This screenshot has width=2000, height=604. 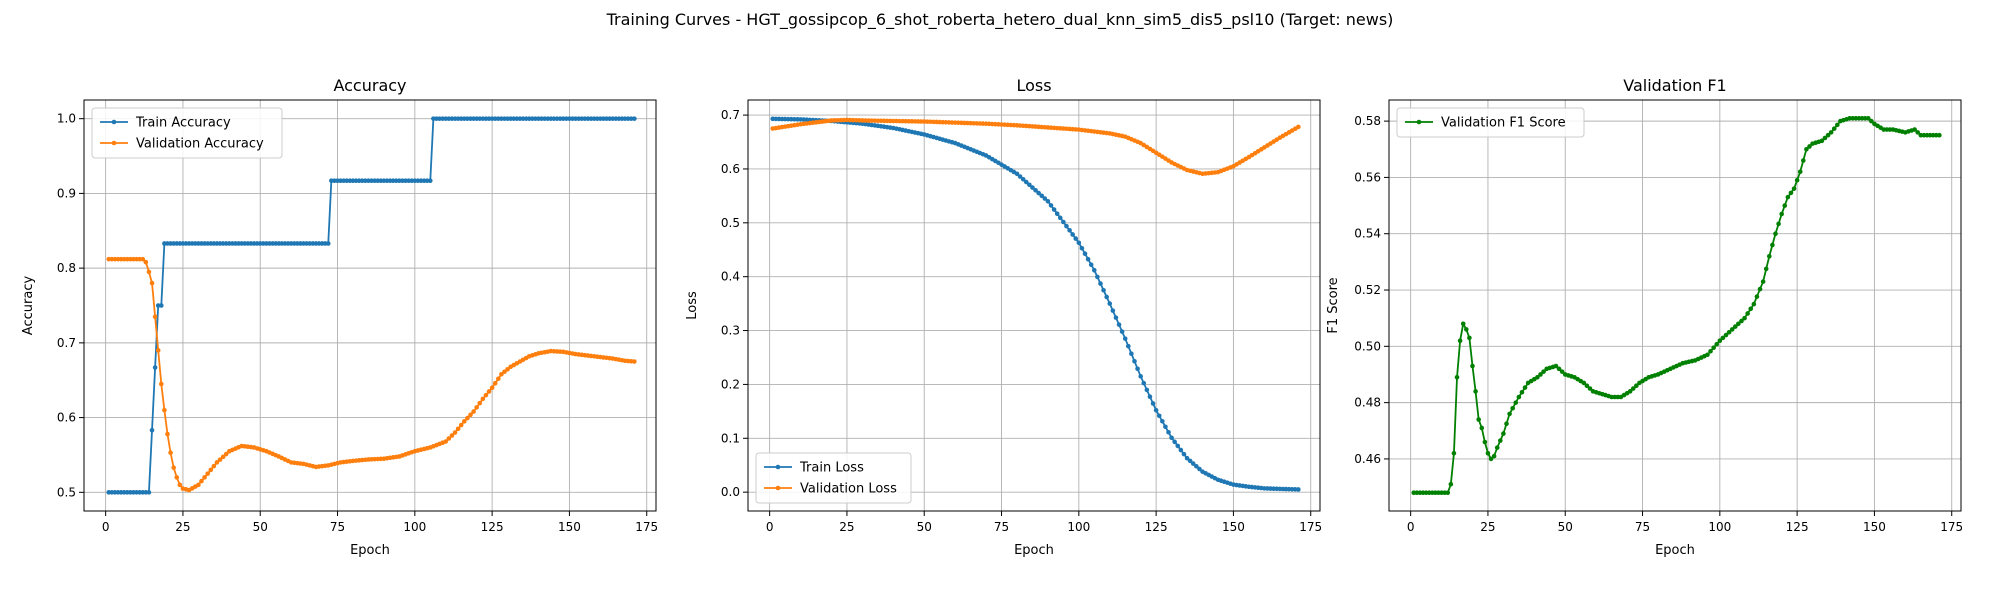 What do you see at coordinates (833, 478) in the screenshot?
I see `legend-loss: Train Loss Validation Loss` at bounding box center [833, 478].